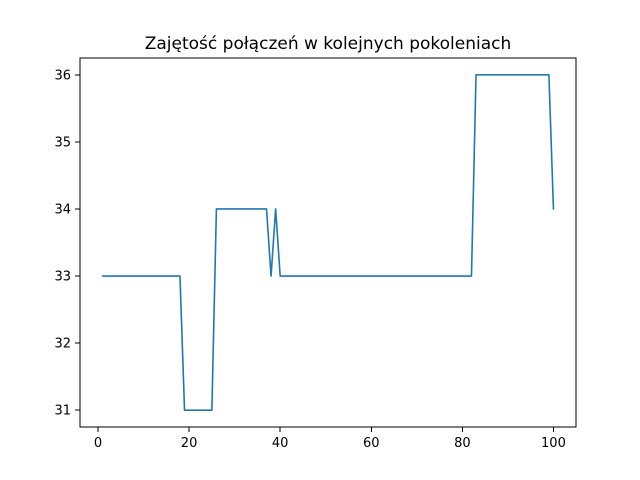 This screenshot has width=640, height=480. I want to click on y-tick-label: 32, so click(62, 344).